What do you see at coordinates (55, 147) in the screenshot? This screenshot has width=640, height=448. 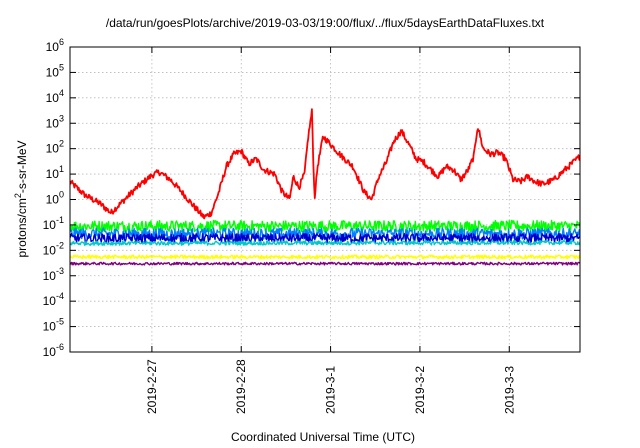 I see `y-tick-label: 10²` at bounding box center [55, 147].